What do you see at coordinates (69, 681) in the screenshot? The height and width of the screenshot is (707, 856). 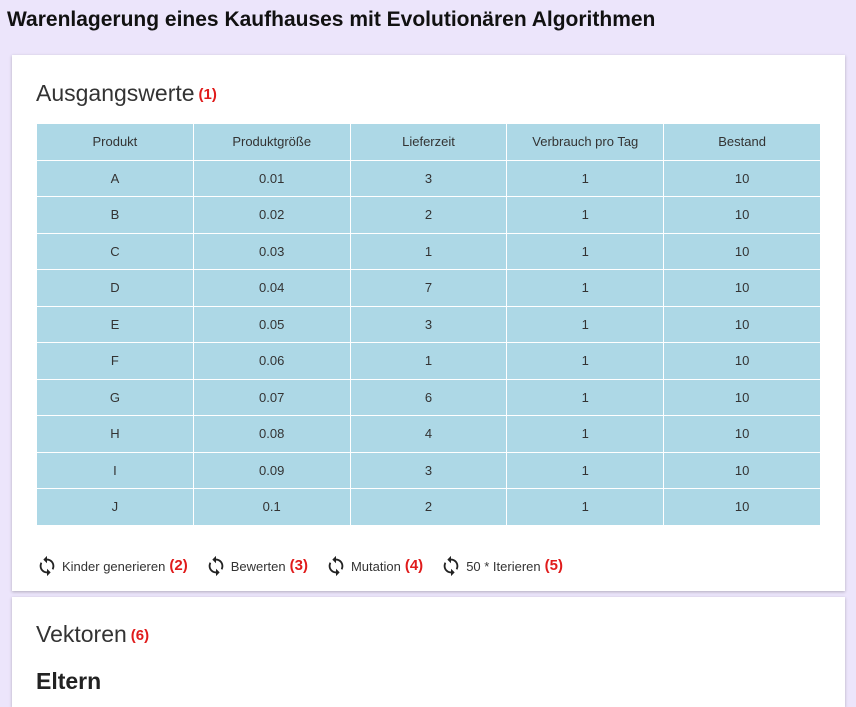 I see `parents-heading: Eltern` at bounding box center [69, 681].